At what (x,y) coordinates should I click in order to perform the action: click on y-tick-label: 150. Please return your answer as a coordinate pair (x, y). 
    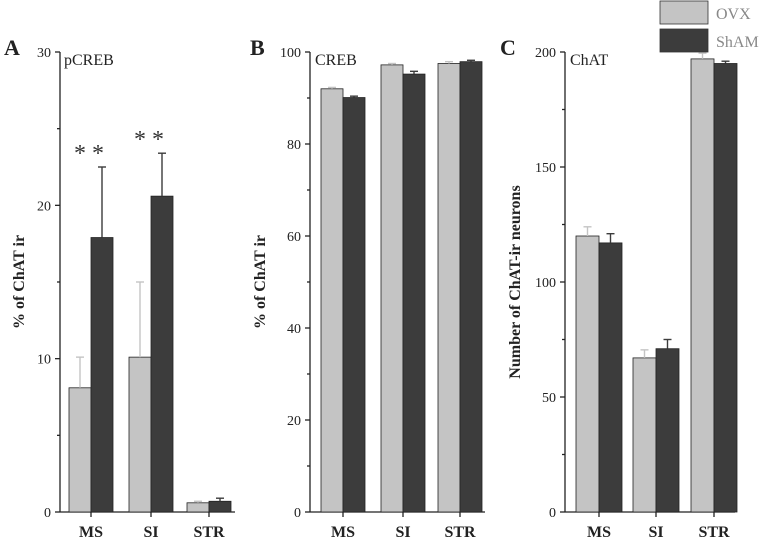
    Looking at the image, I should click on (545, 168).